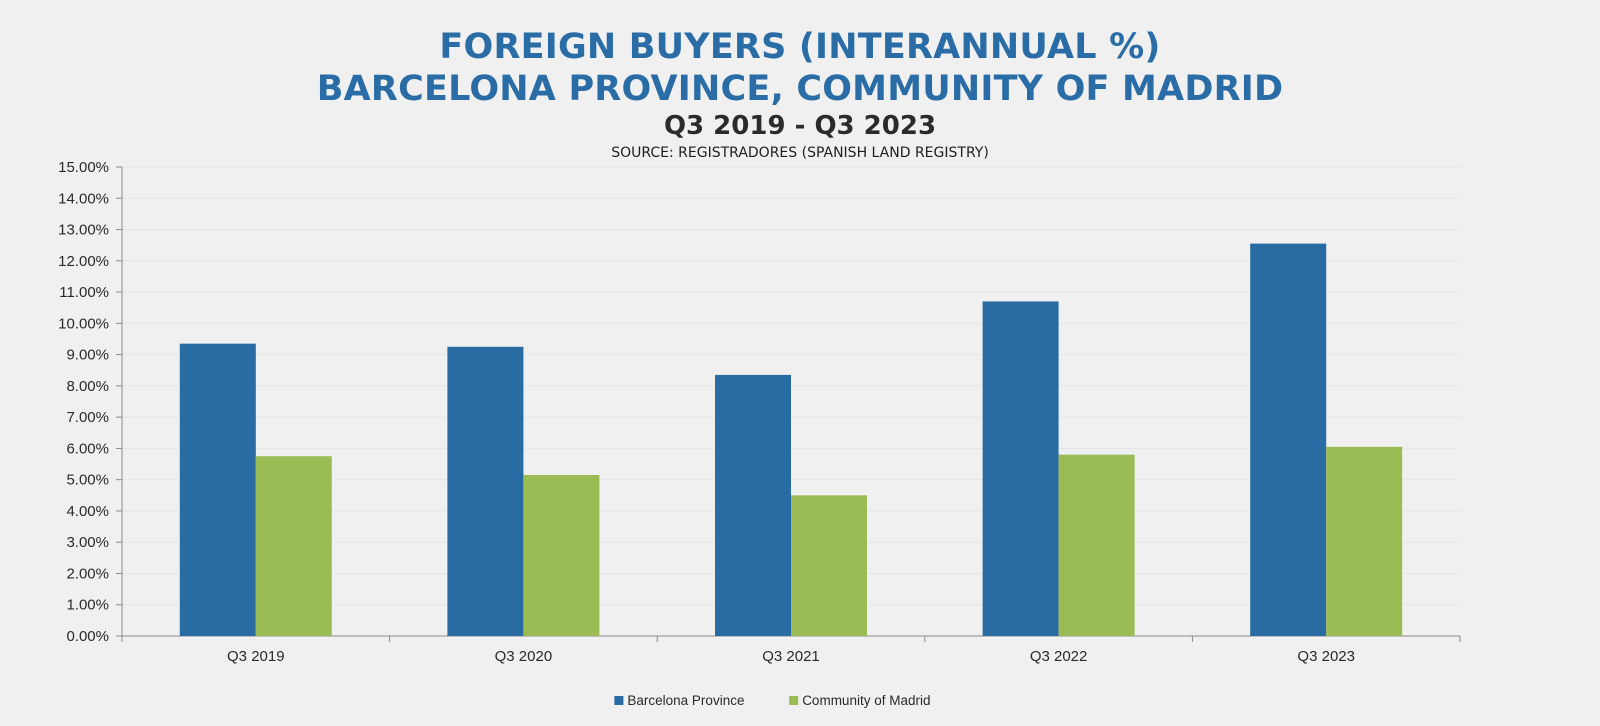 The height and width of the screenshot is (726, 1600). Describe the element at coordinates (87, 542) in the screenshot. I see `y-tick-label: 3.00%` at that location.